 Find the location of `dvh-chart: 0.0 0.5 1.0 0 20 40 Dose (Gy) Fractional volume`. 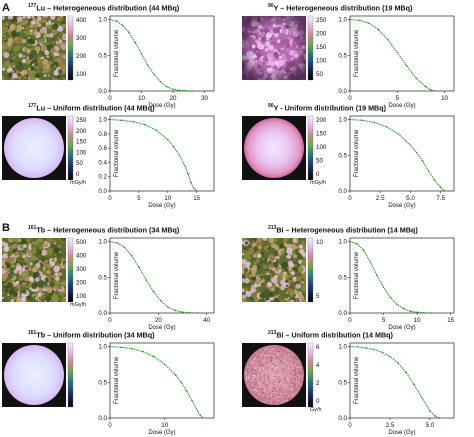

dvh-chart: 0.0 0.5 1.0 0 20 40 Dose (Gy) Fractional volume is located at coordinates (156, 284).